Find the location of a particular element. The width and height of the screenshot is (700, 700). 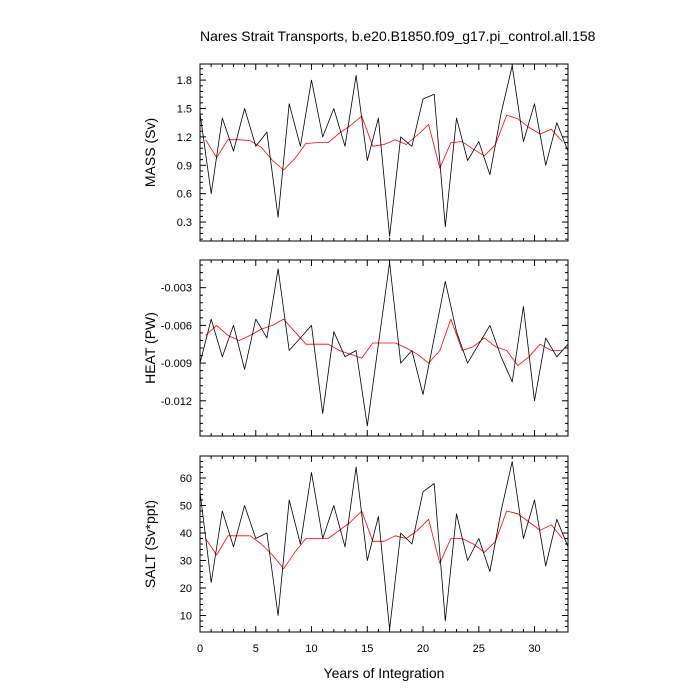

heat-monthly-series-line is located at coordinates (384, 344).